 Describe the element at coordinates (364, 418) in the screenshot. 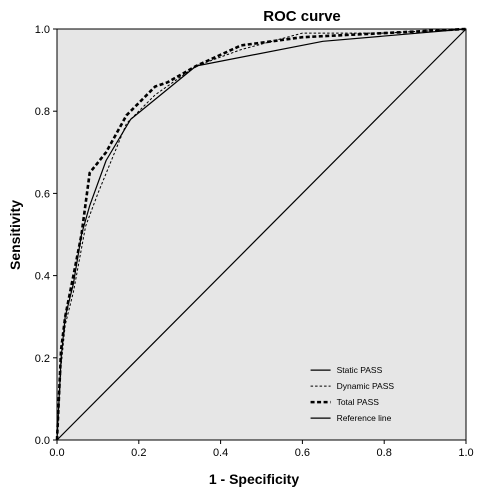

I see `legend-label-reference-line: Reference line` at that location.